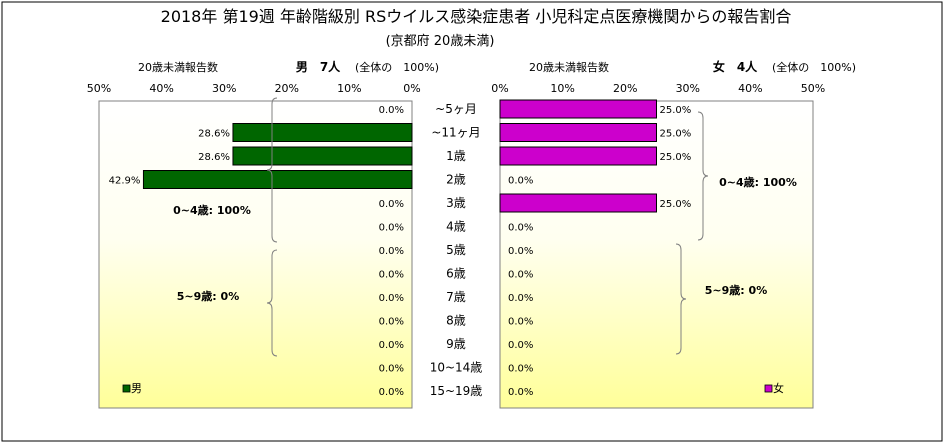  I want to click on female-bars, so click(578, 156).